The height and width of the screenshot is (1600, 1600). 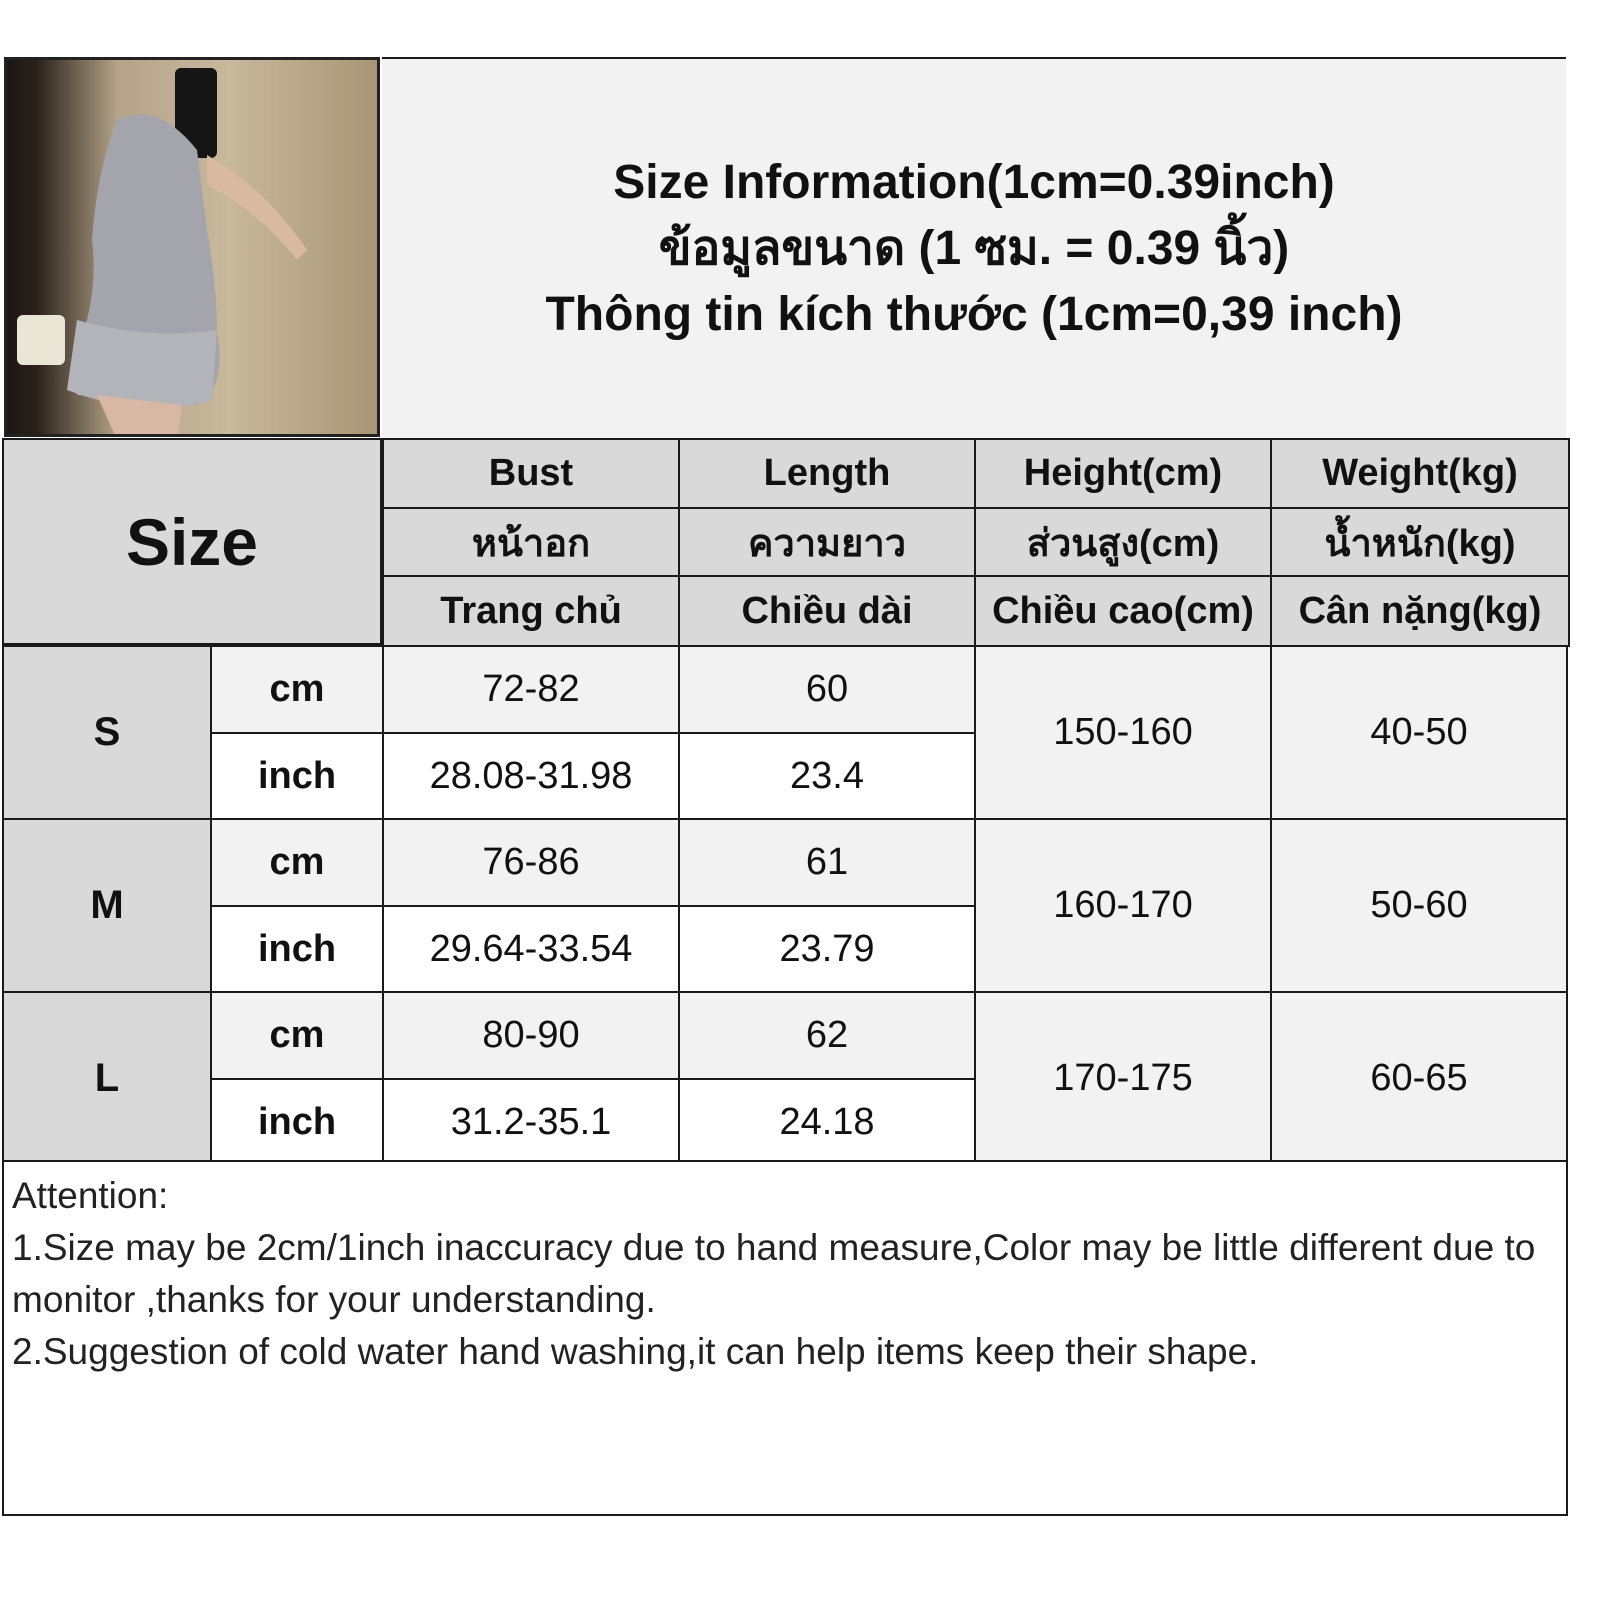 I want to click on title-vietnamese: Thông tin kích thước (1cm=0,39 inch), so click(x=974, y=314).